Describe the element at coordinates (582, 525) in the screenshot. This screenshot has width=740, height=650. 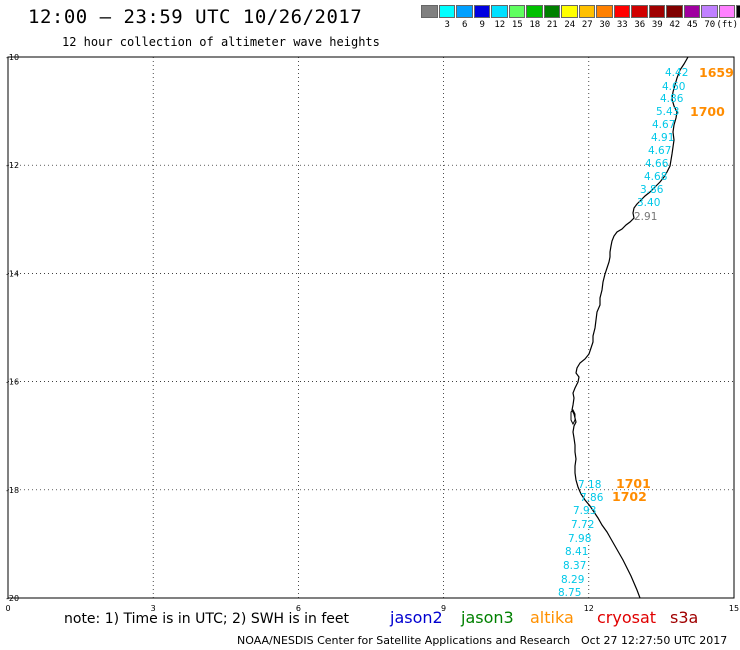
I see `wave-height-value: 7.72` at that location.